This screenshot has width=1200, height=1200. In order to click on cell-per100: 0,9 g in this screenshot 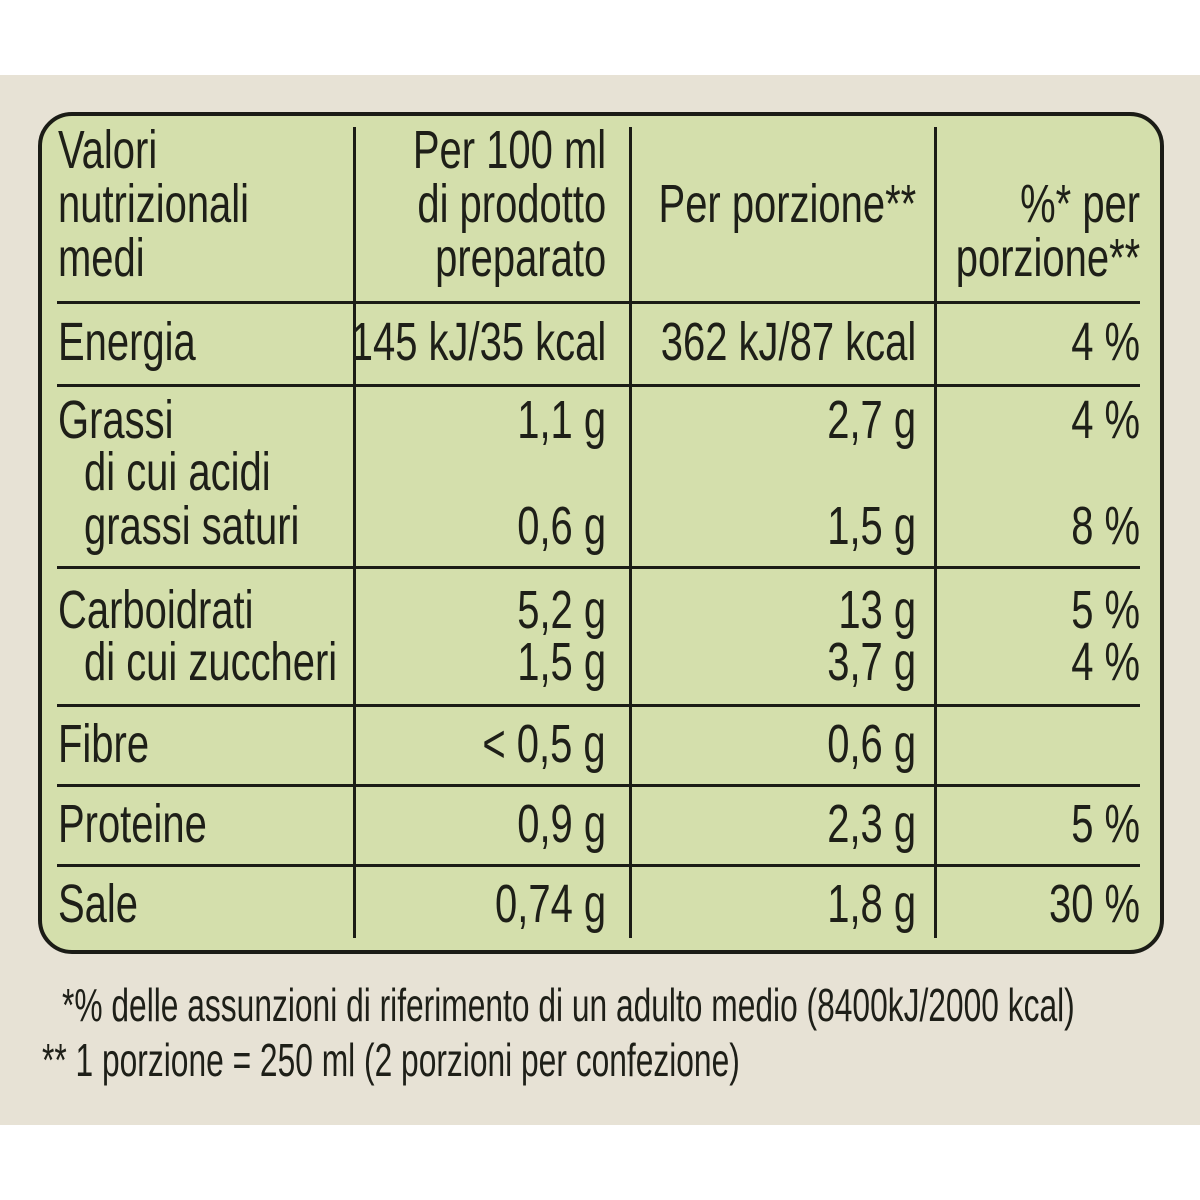, I will do `click(561, 824)`.